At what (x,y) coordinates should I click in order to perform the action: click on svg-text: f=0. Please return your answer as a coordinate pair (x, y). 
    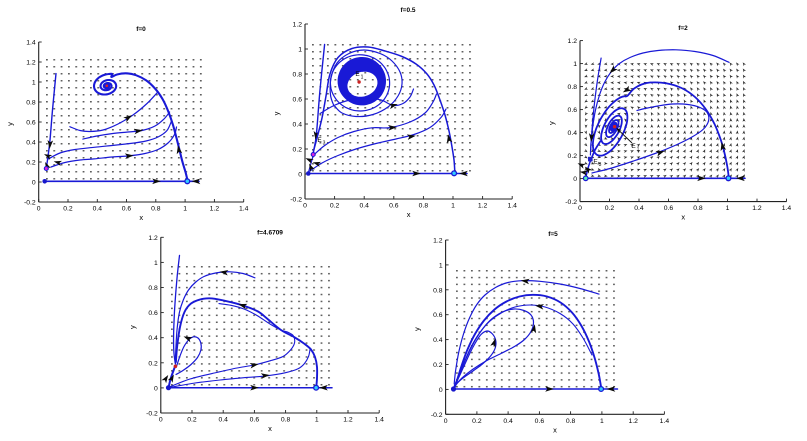
    Looking at the image, I should click on (141, 29).